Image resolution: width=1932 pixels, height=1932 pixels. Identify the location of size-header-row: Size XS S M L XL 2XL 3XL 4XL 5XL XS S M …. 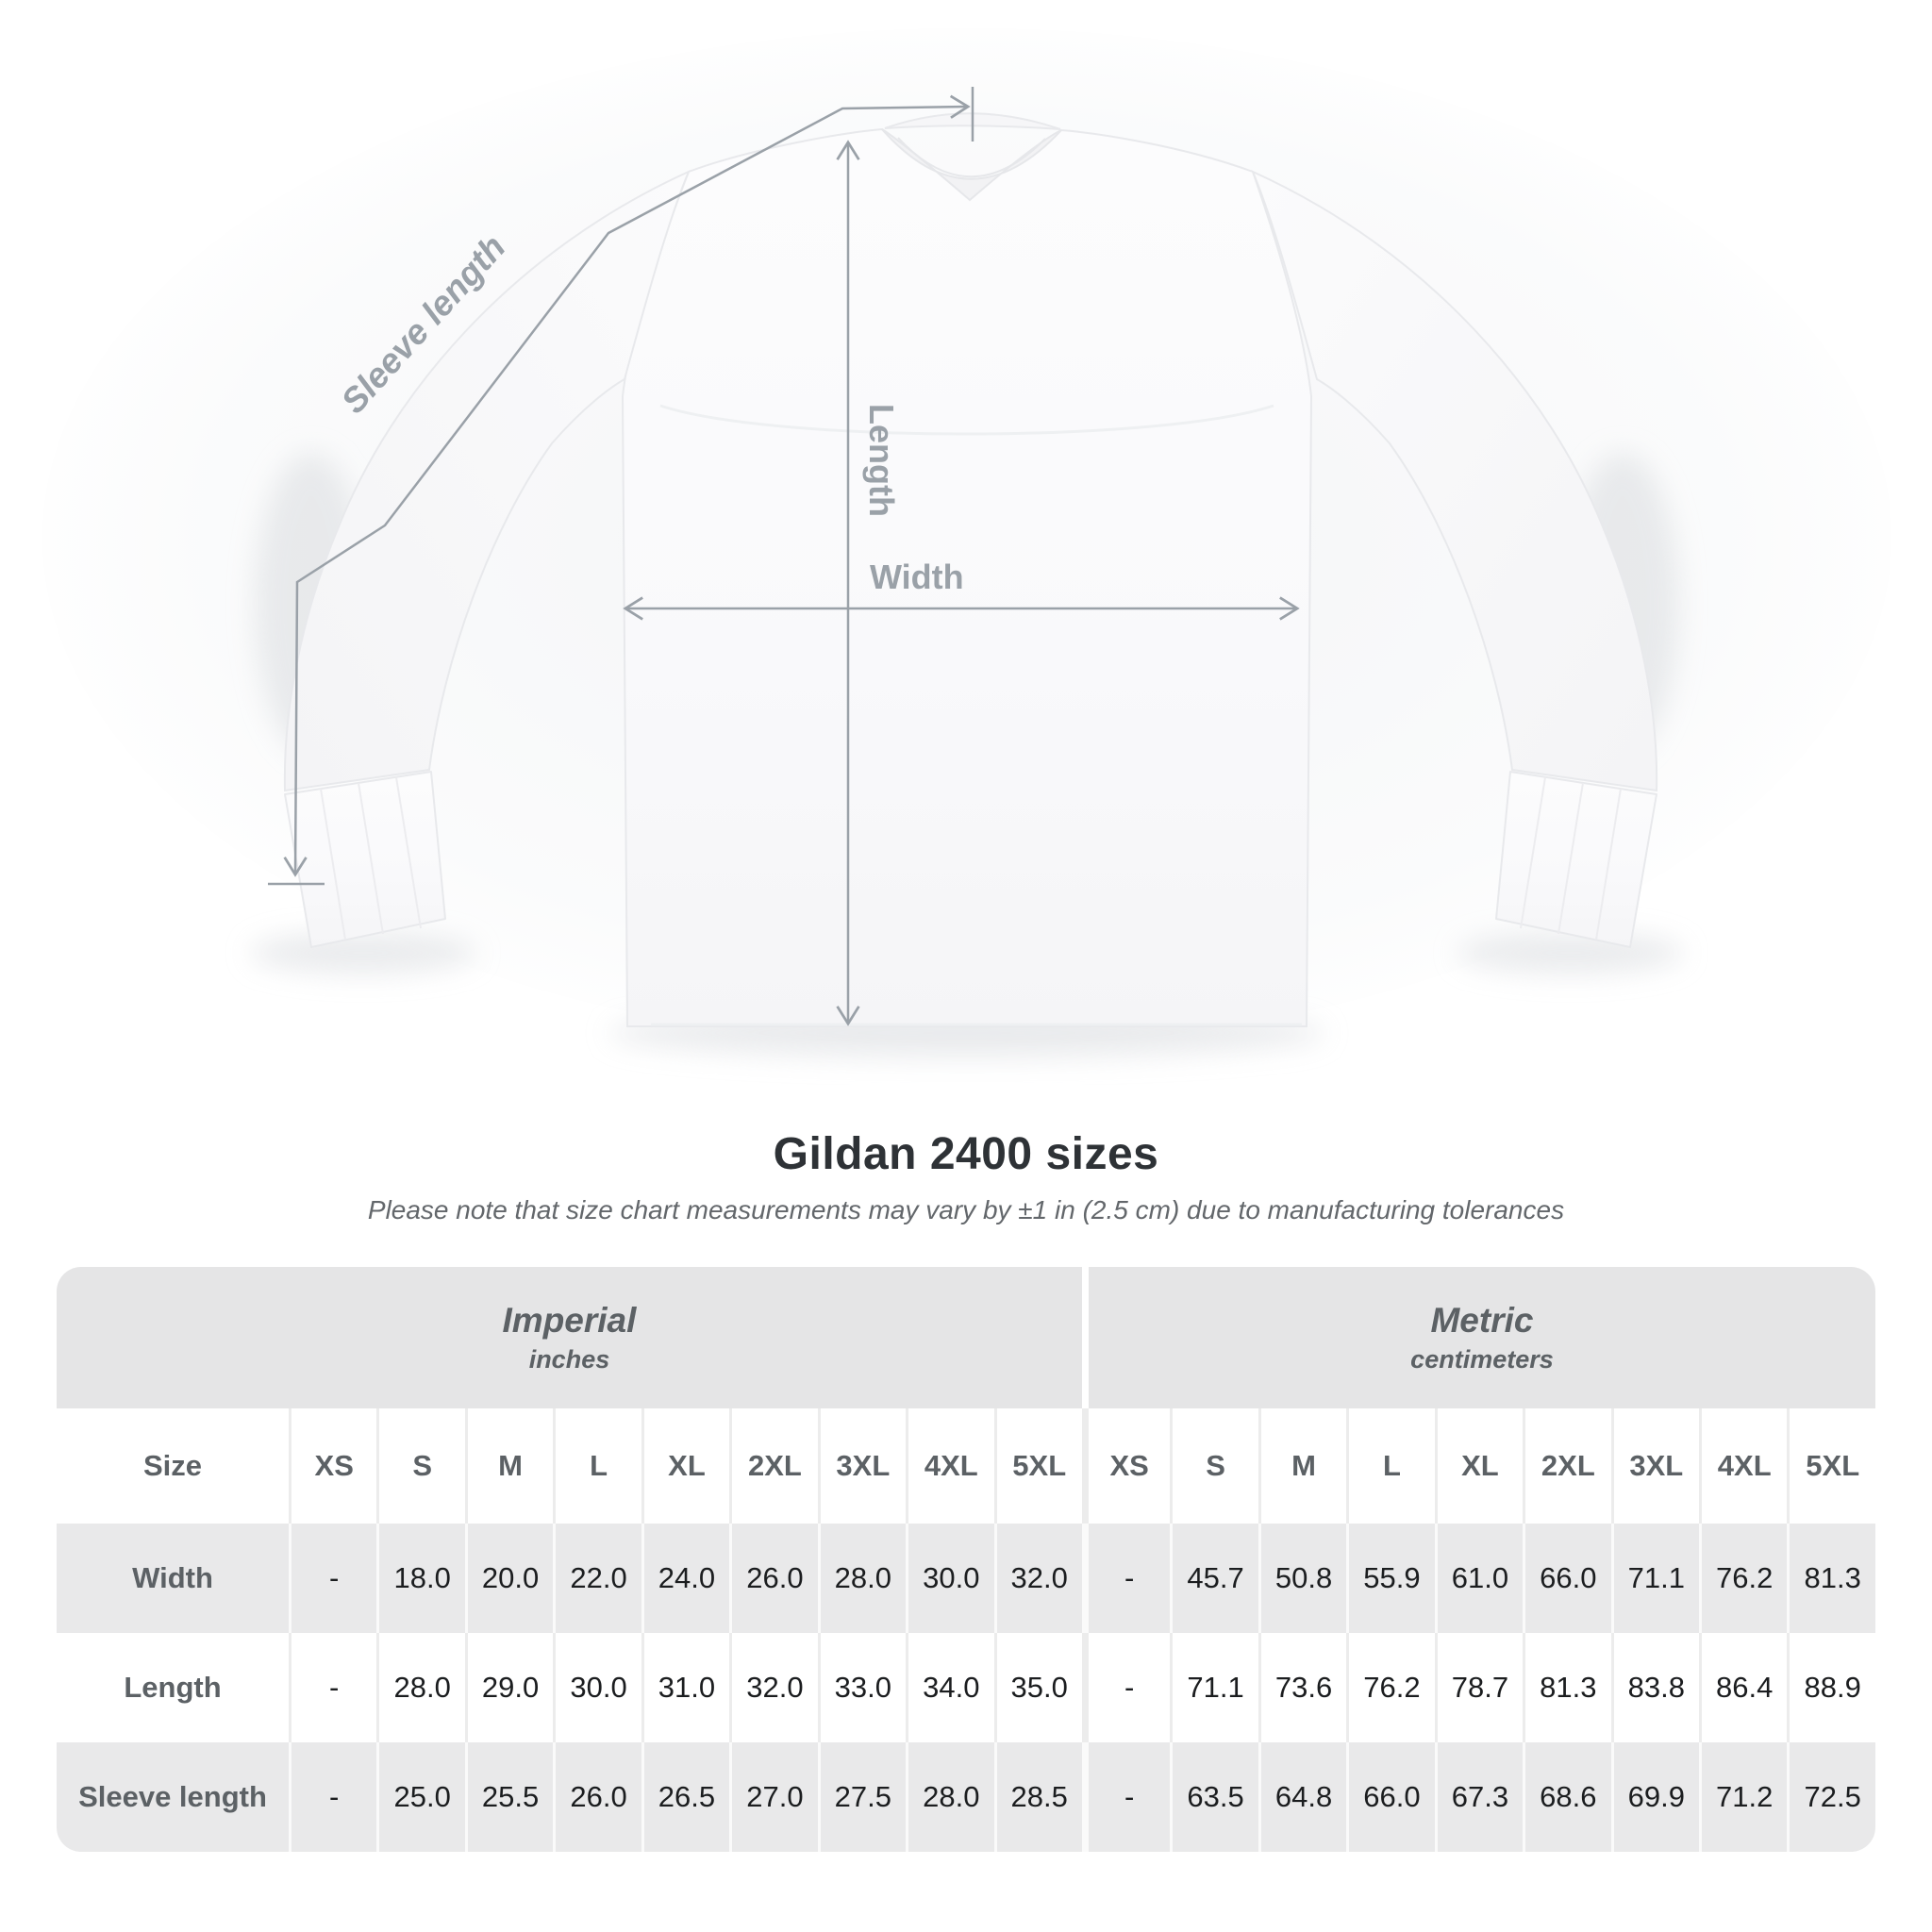
(966, 1466).